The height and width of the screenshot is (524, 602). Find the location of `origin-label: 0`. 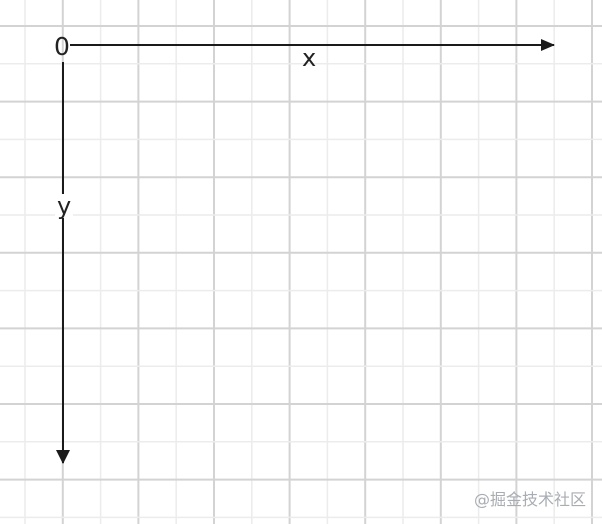

origin-label: 0 is located at coordinates (62, 46).